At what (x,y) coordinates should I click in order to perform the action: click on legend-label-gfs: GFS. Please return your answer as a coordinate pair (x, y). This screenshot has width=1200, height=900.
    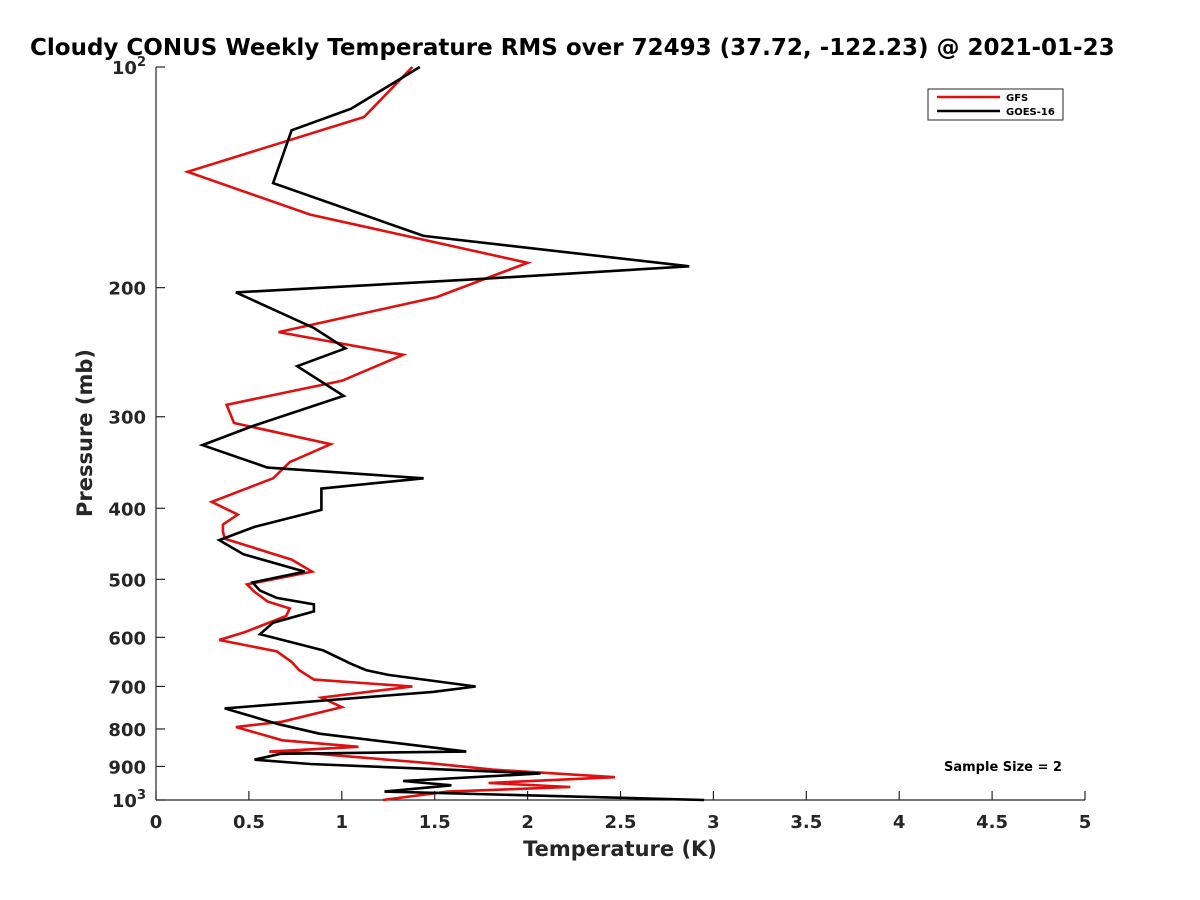
    Looking at the image, I should click on (1017, 98).